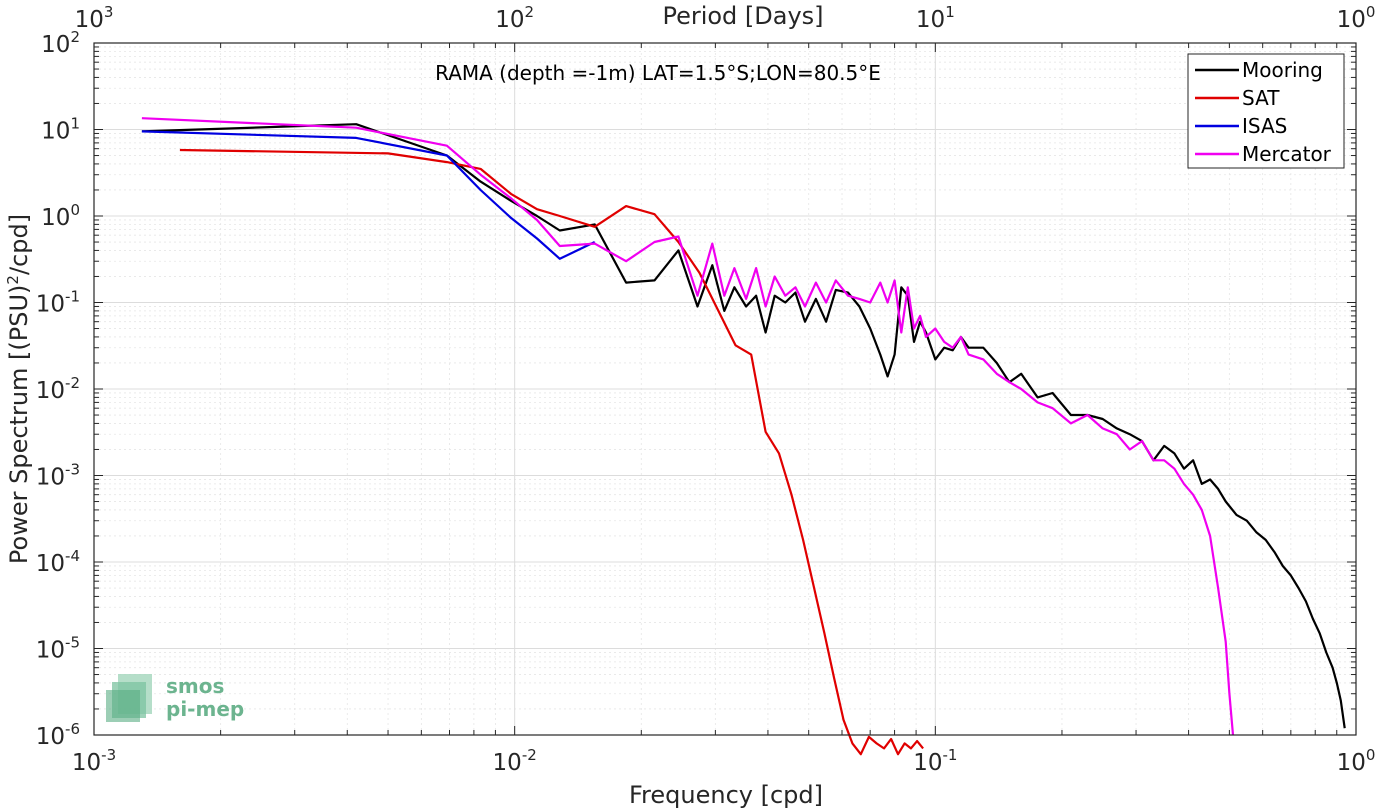 The height and width of the screenshot is (809, 1377). Describe the element at coordinates (72, 470) in the screenshot. I see `y-tick-label-exp: -3` at that location.